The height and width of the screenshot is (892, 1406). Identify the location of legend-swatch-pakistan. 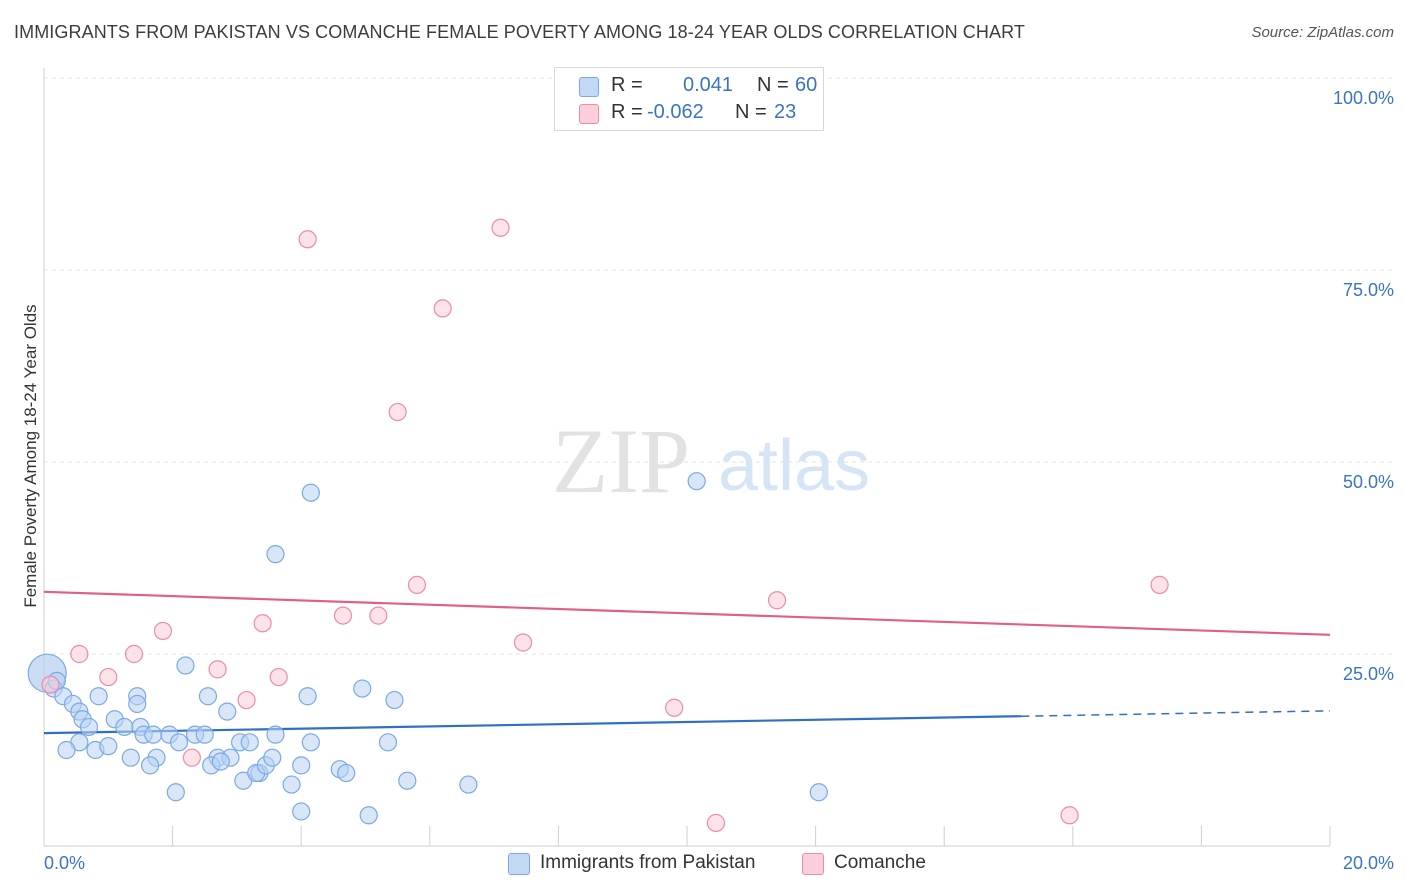
(589, 87).